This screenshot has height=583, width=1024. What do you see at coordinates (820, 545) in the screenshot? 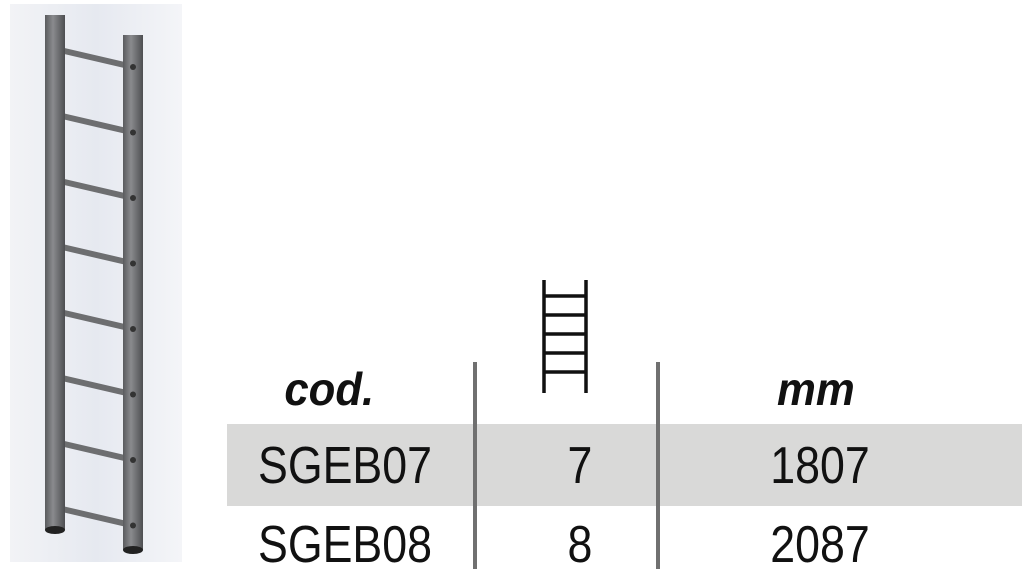
I see `row-mm: 2087` at bounding box center [820, 545].